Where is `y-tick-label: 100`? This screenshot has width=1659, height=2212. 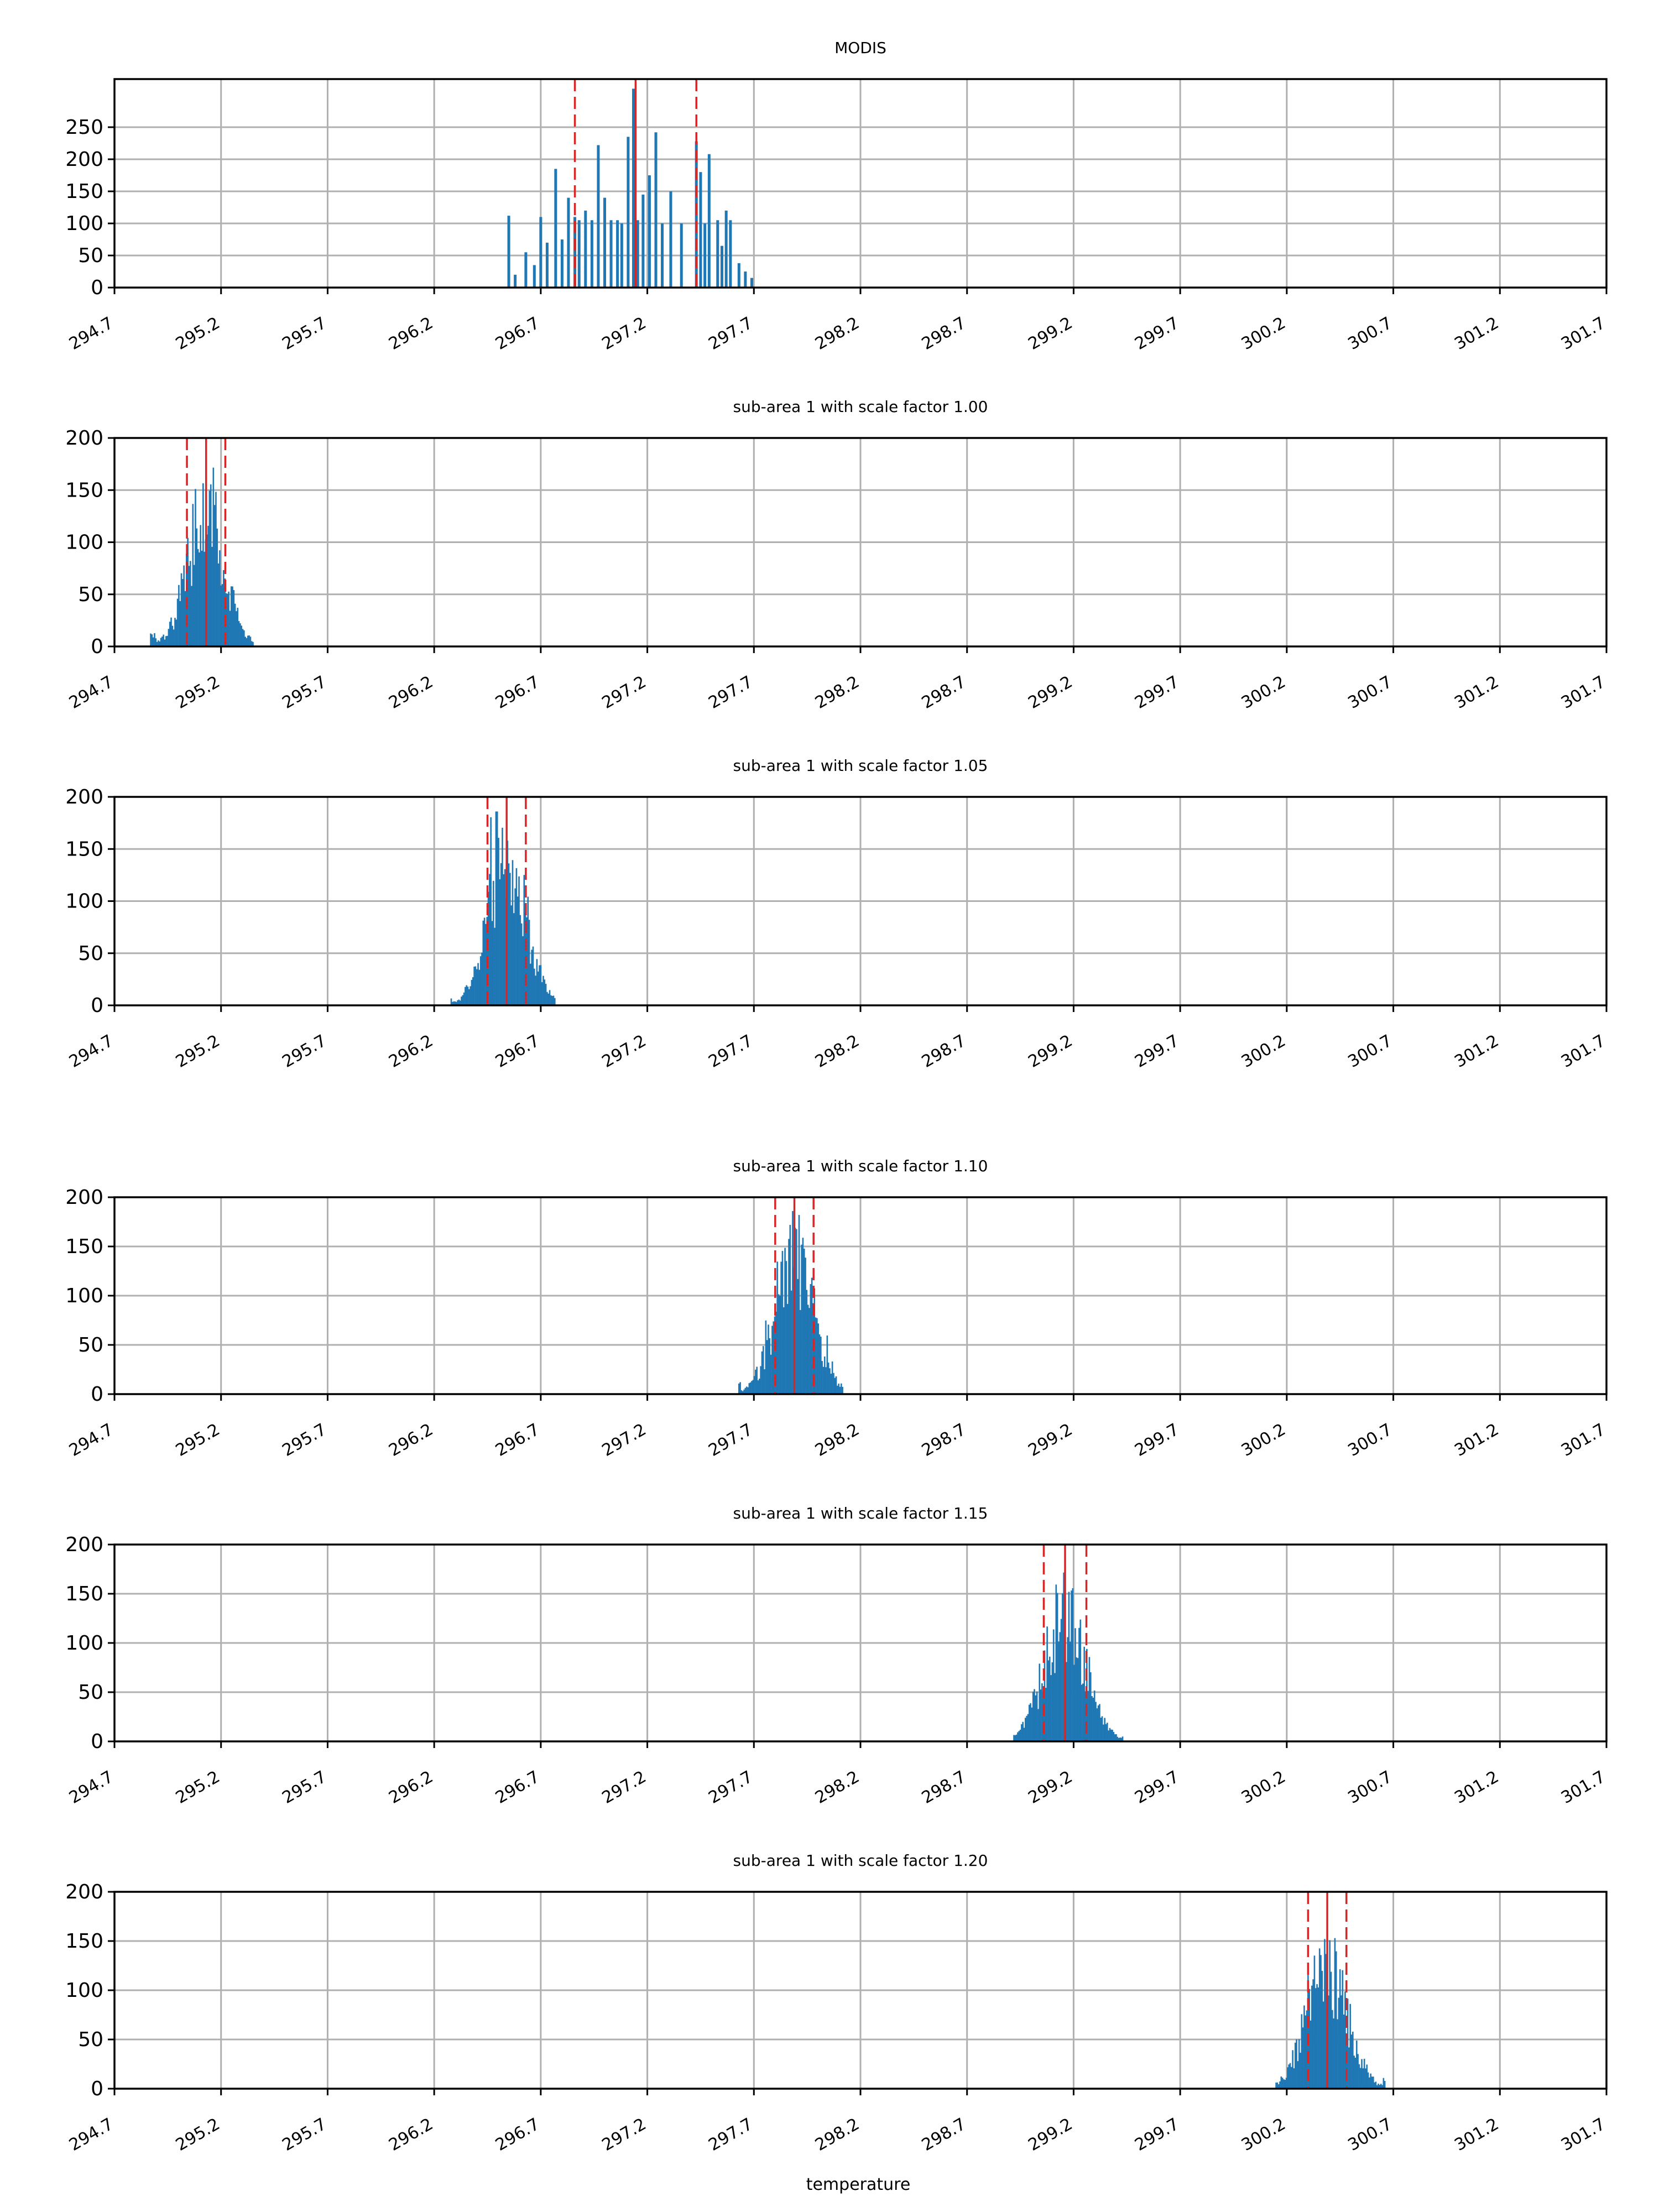
y-tick-label: 100 is located at coordinates (84, 542).